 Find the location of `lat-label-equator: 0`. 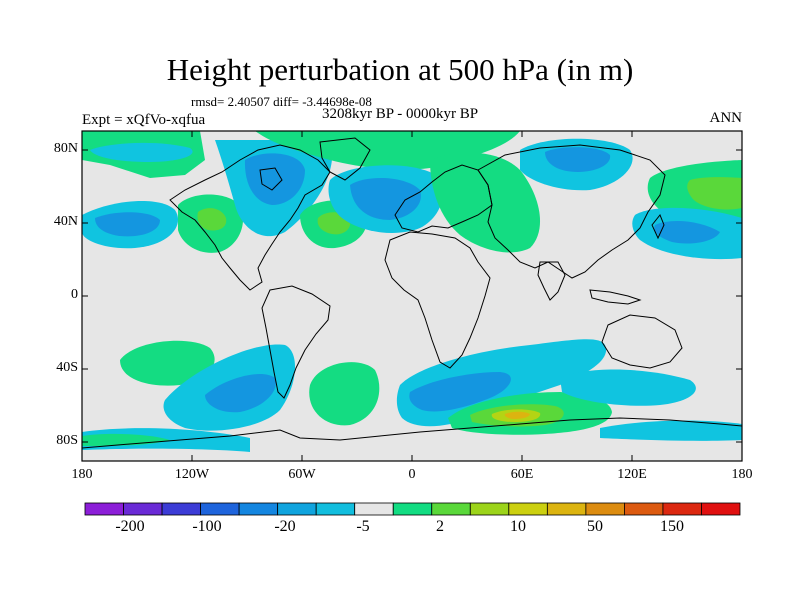

lat-label-equator: 0 is located at coordinates (74, 294).